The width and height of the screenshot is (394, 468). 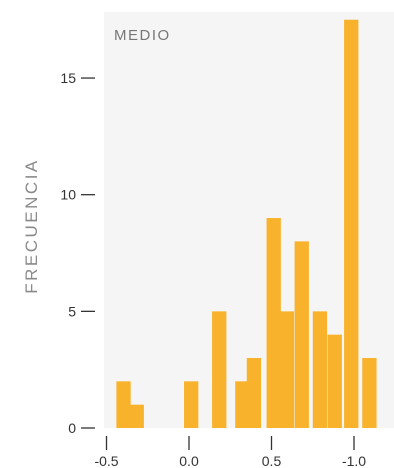 What do you see at coordinates (72, 311) in the screenshot?
I see `y-tick-label: 5` at bounding box center [72, 311].